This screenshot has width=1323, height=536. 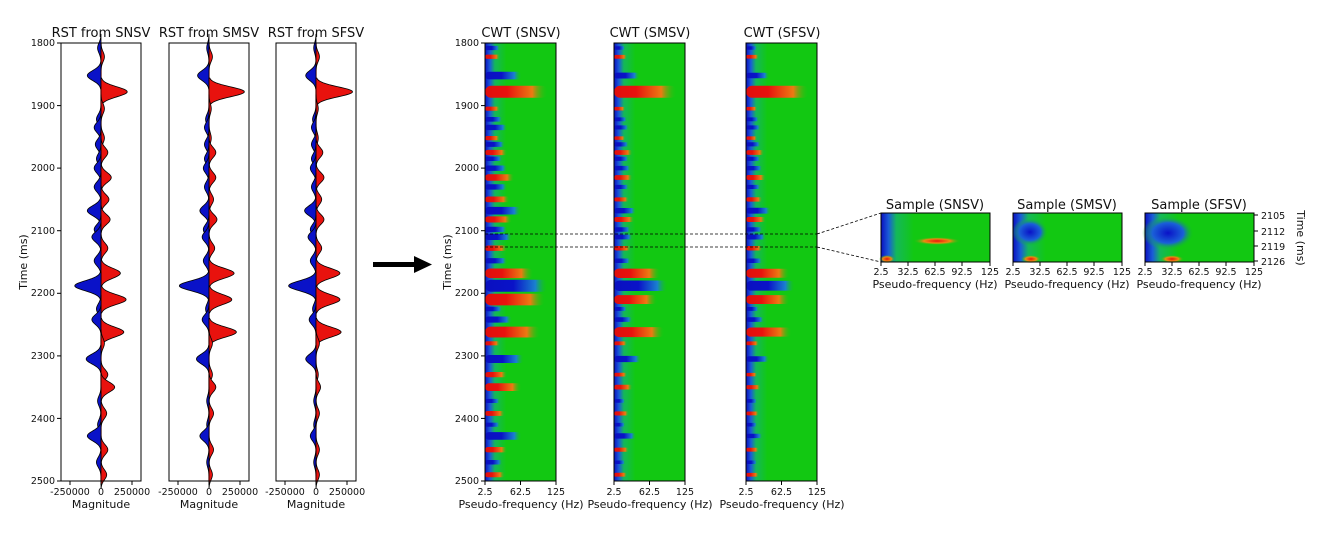 What do you see at coordinates (1172, 259) in the screenshot?
I see `sample-hotspot` at bounding box center [1172, 259].